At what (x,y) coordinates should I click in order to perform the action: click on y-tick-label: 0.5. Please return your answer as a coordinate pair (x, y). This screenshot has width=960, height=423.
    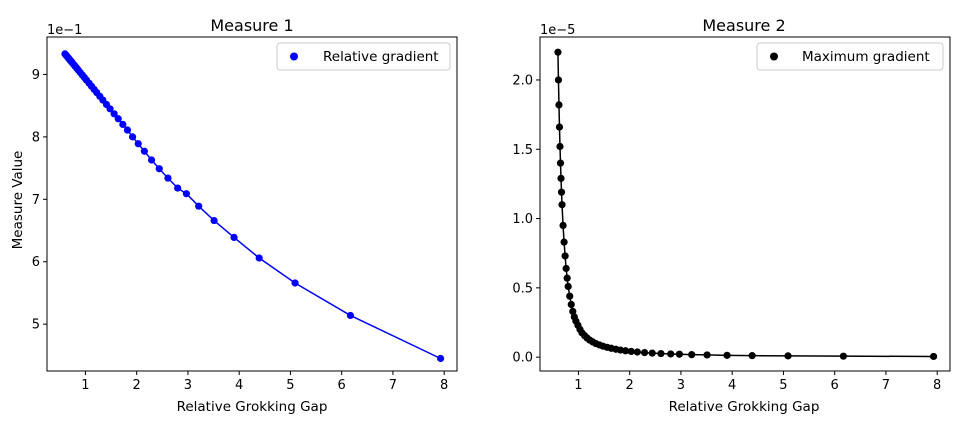
    Looking at the image, I should click on (522, 288).